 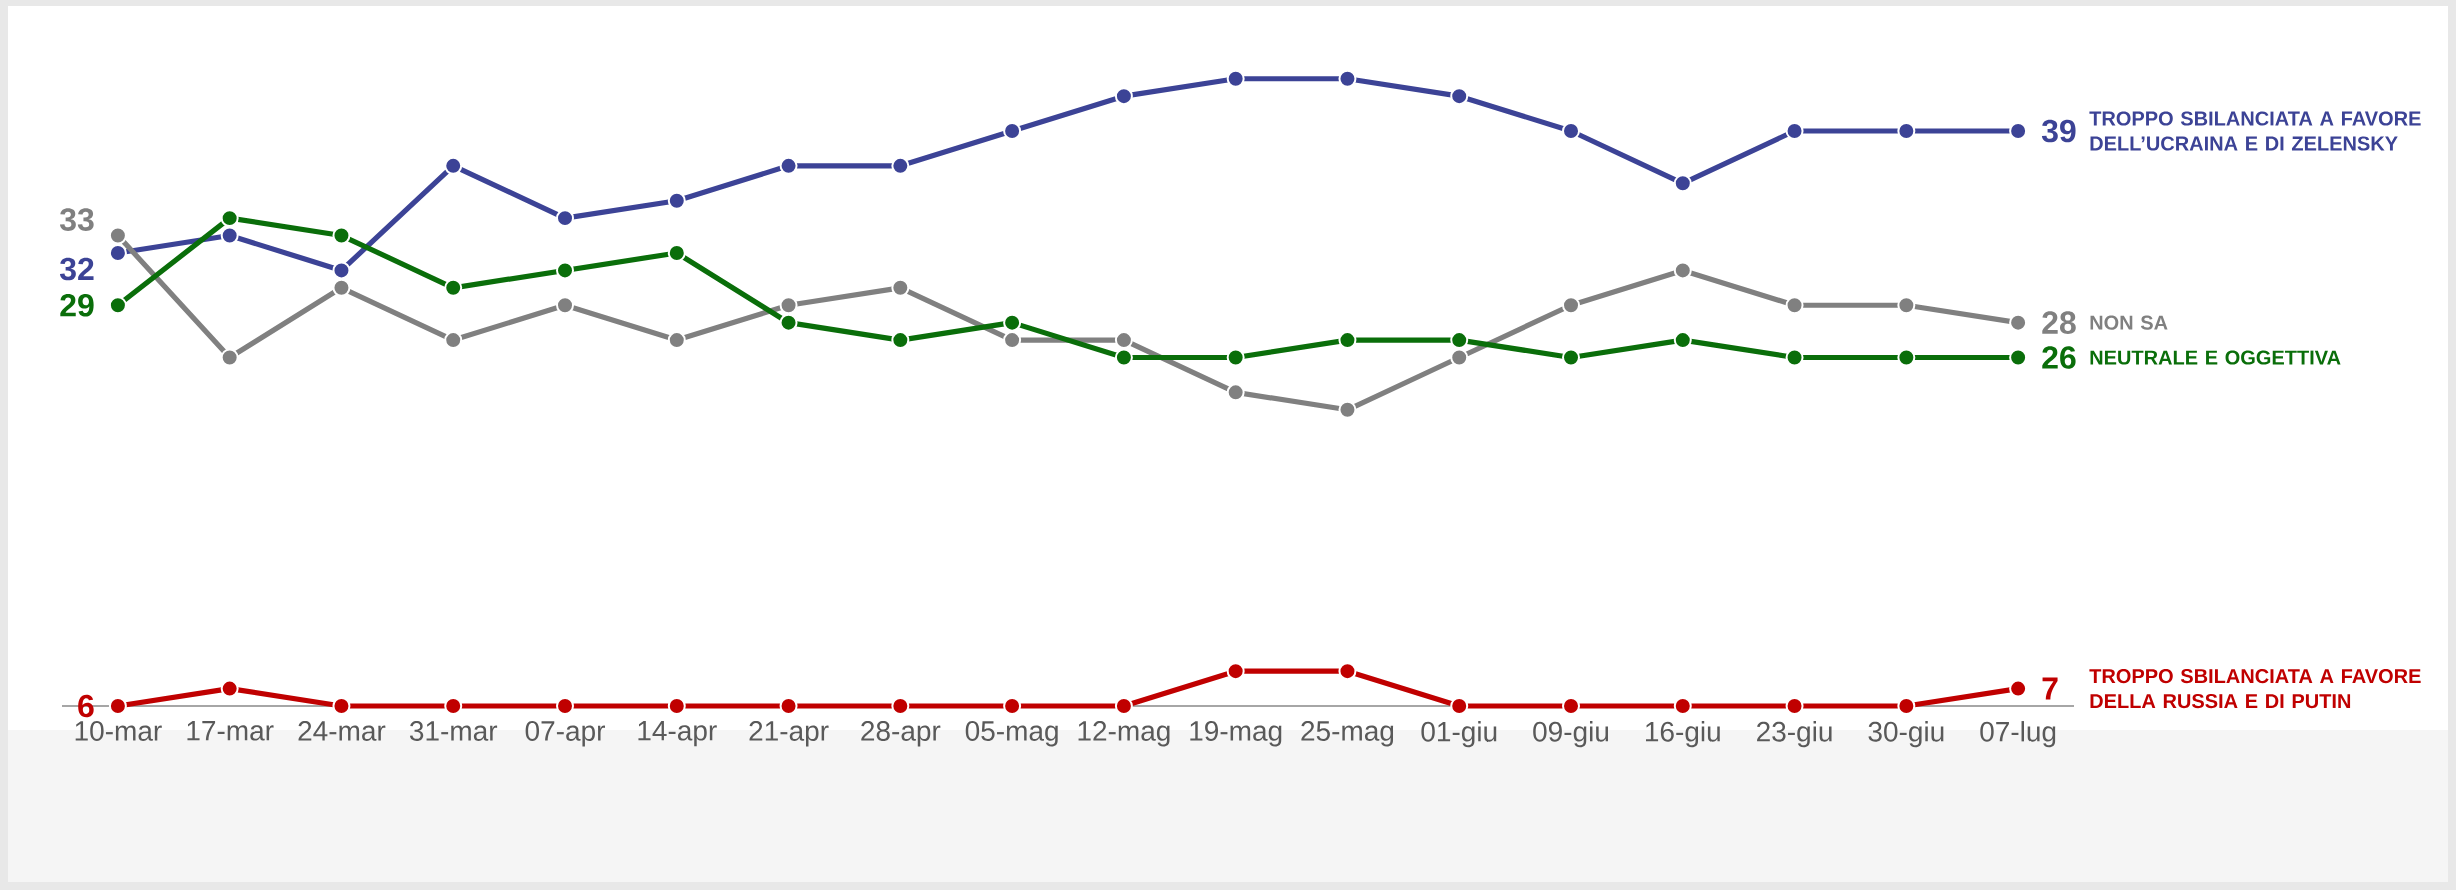 What do you see at coordinates (2018, 734) in the screenshot?
I see `x-tick-label: 07-lug` at bounding box center [2018, 734].